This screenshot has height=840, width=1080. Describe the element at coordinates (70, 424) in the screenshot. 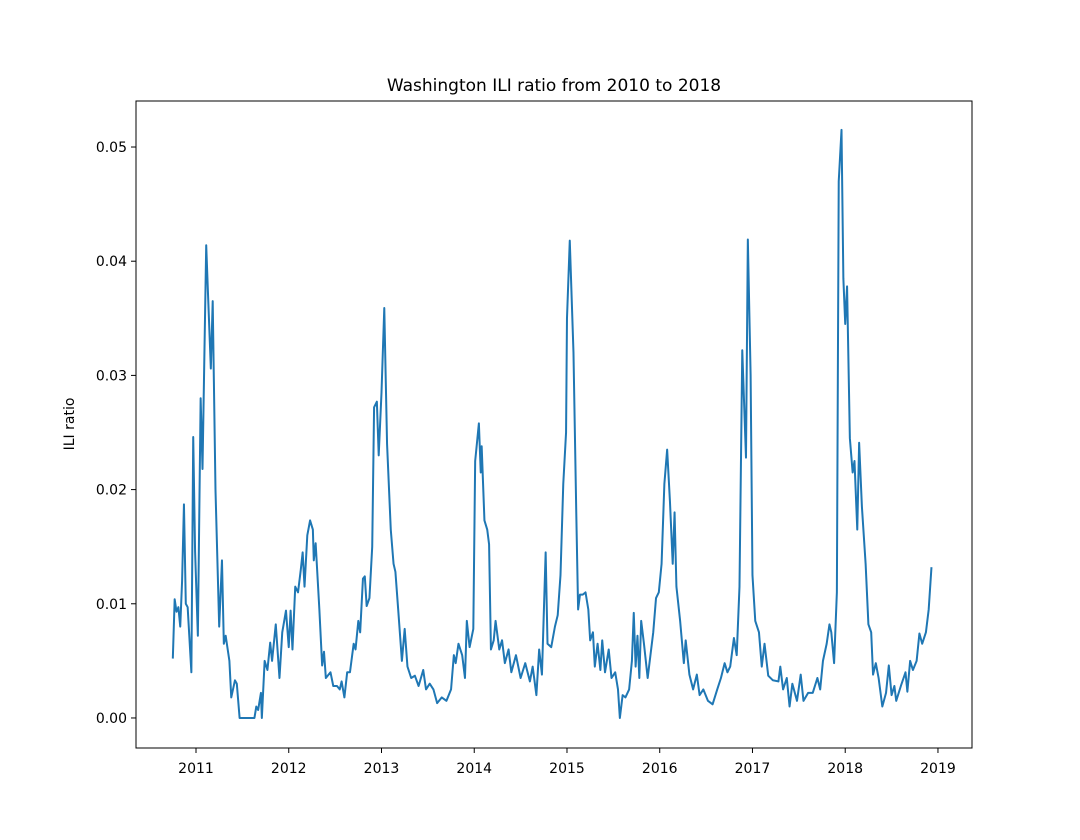

I see `y-axis-label: ILI ratio` at that location.